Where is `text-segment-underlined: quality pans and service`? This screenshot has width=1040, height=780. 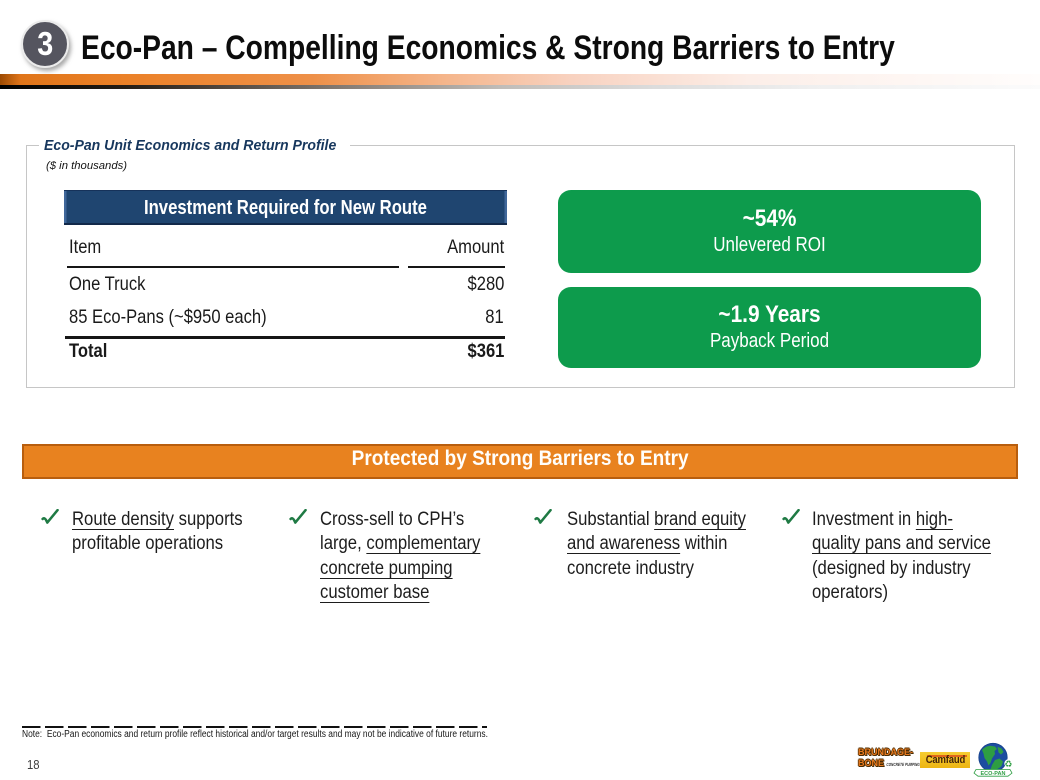
text-segment-underlined: quality pans and service is located at coordinates (901, 544).